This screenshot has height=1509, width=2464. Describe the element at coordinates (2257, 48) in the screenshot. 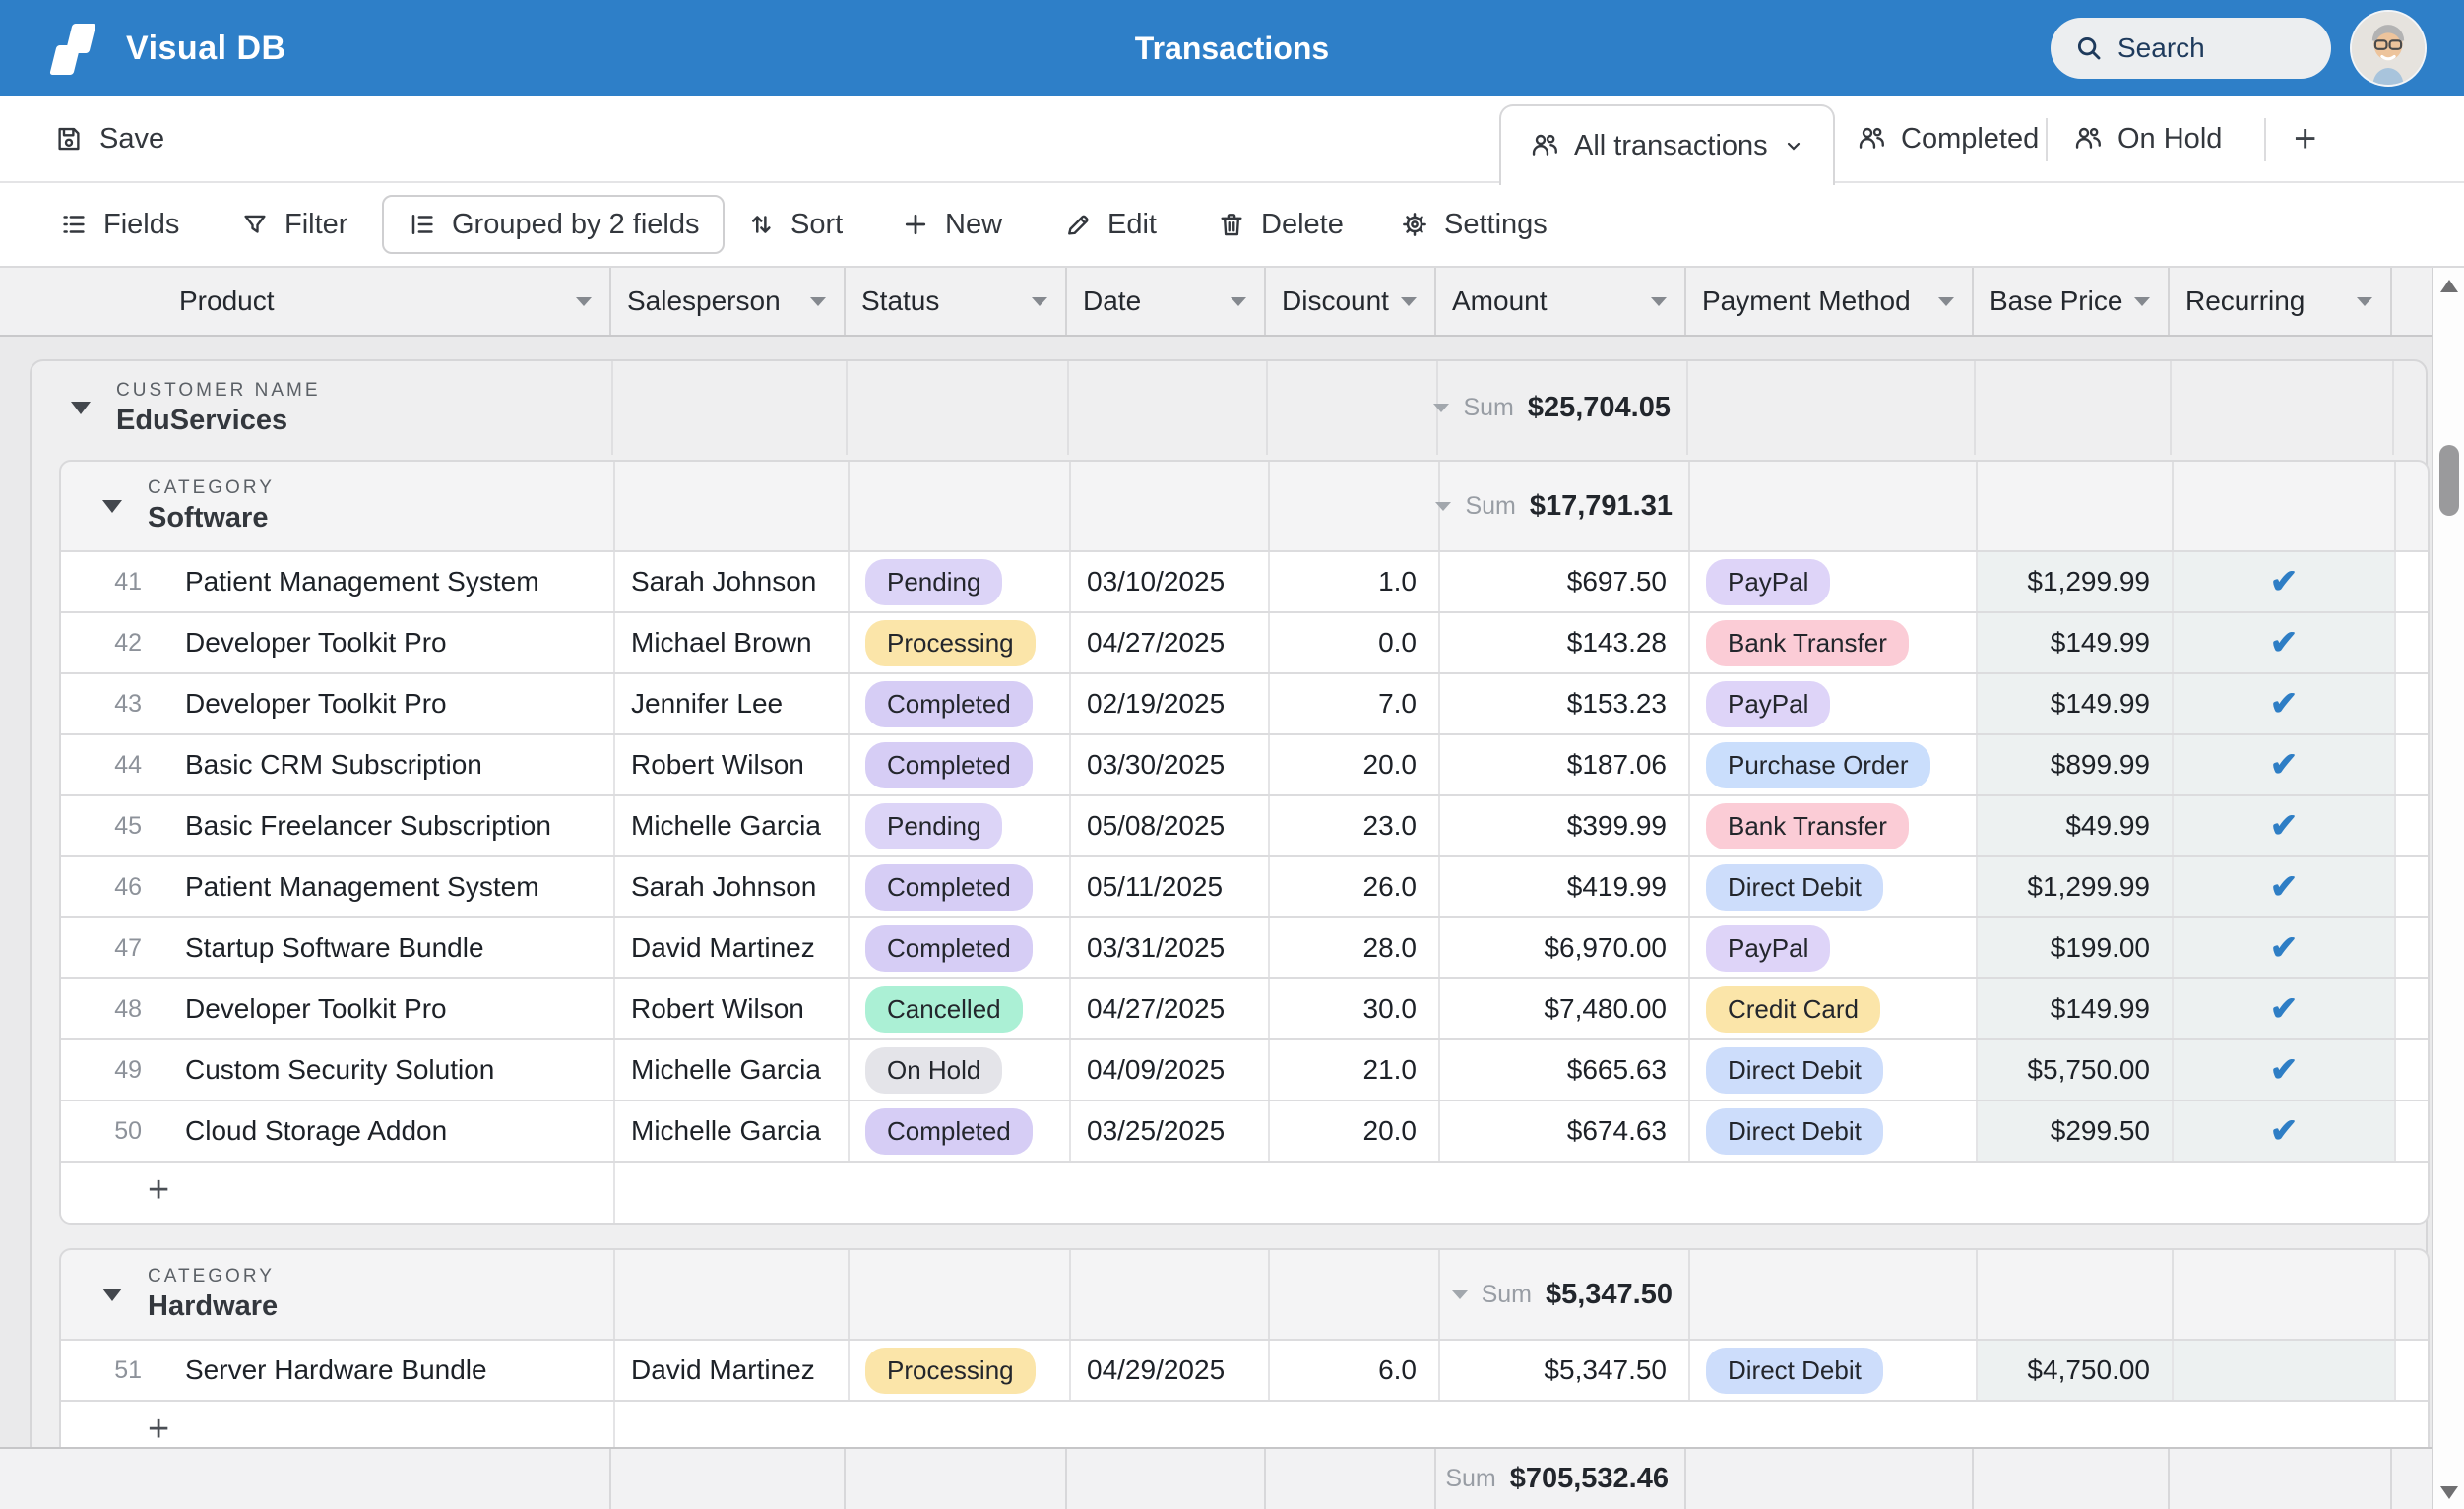

I see `search-box` at that location.